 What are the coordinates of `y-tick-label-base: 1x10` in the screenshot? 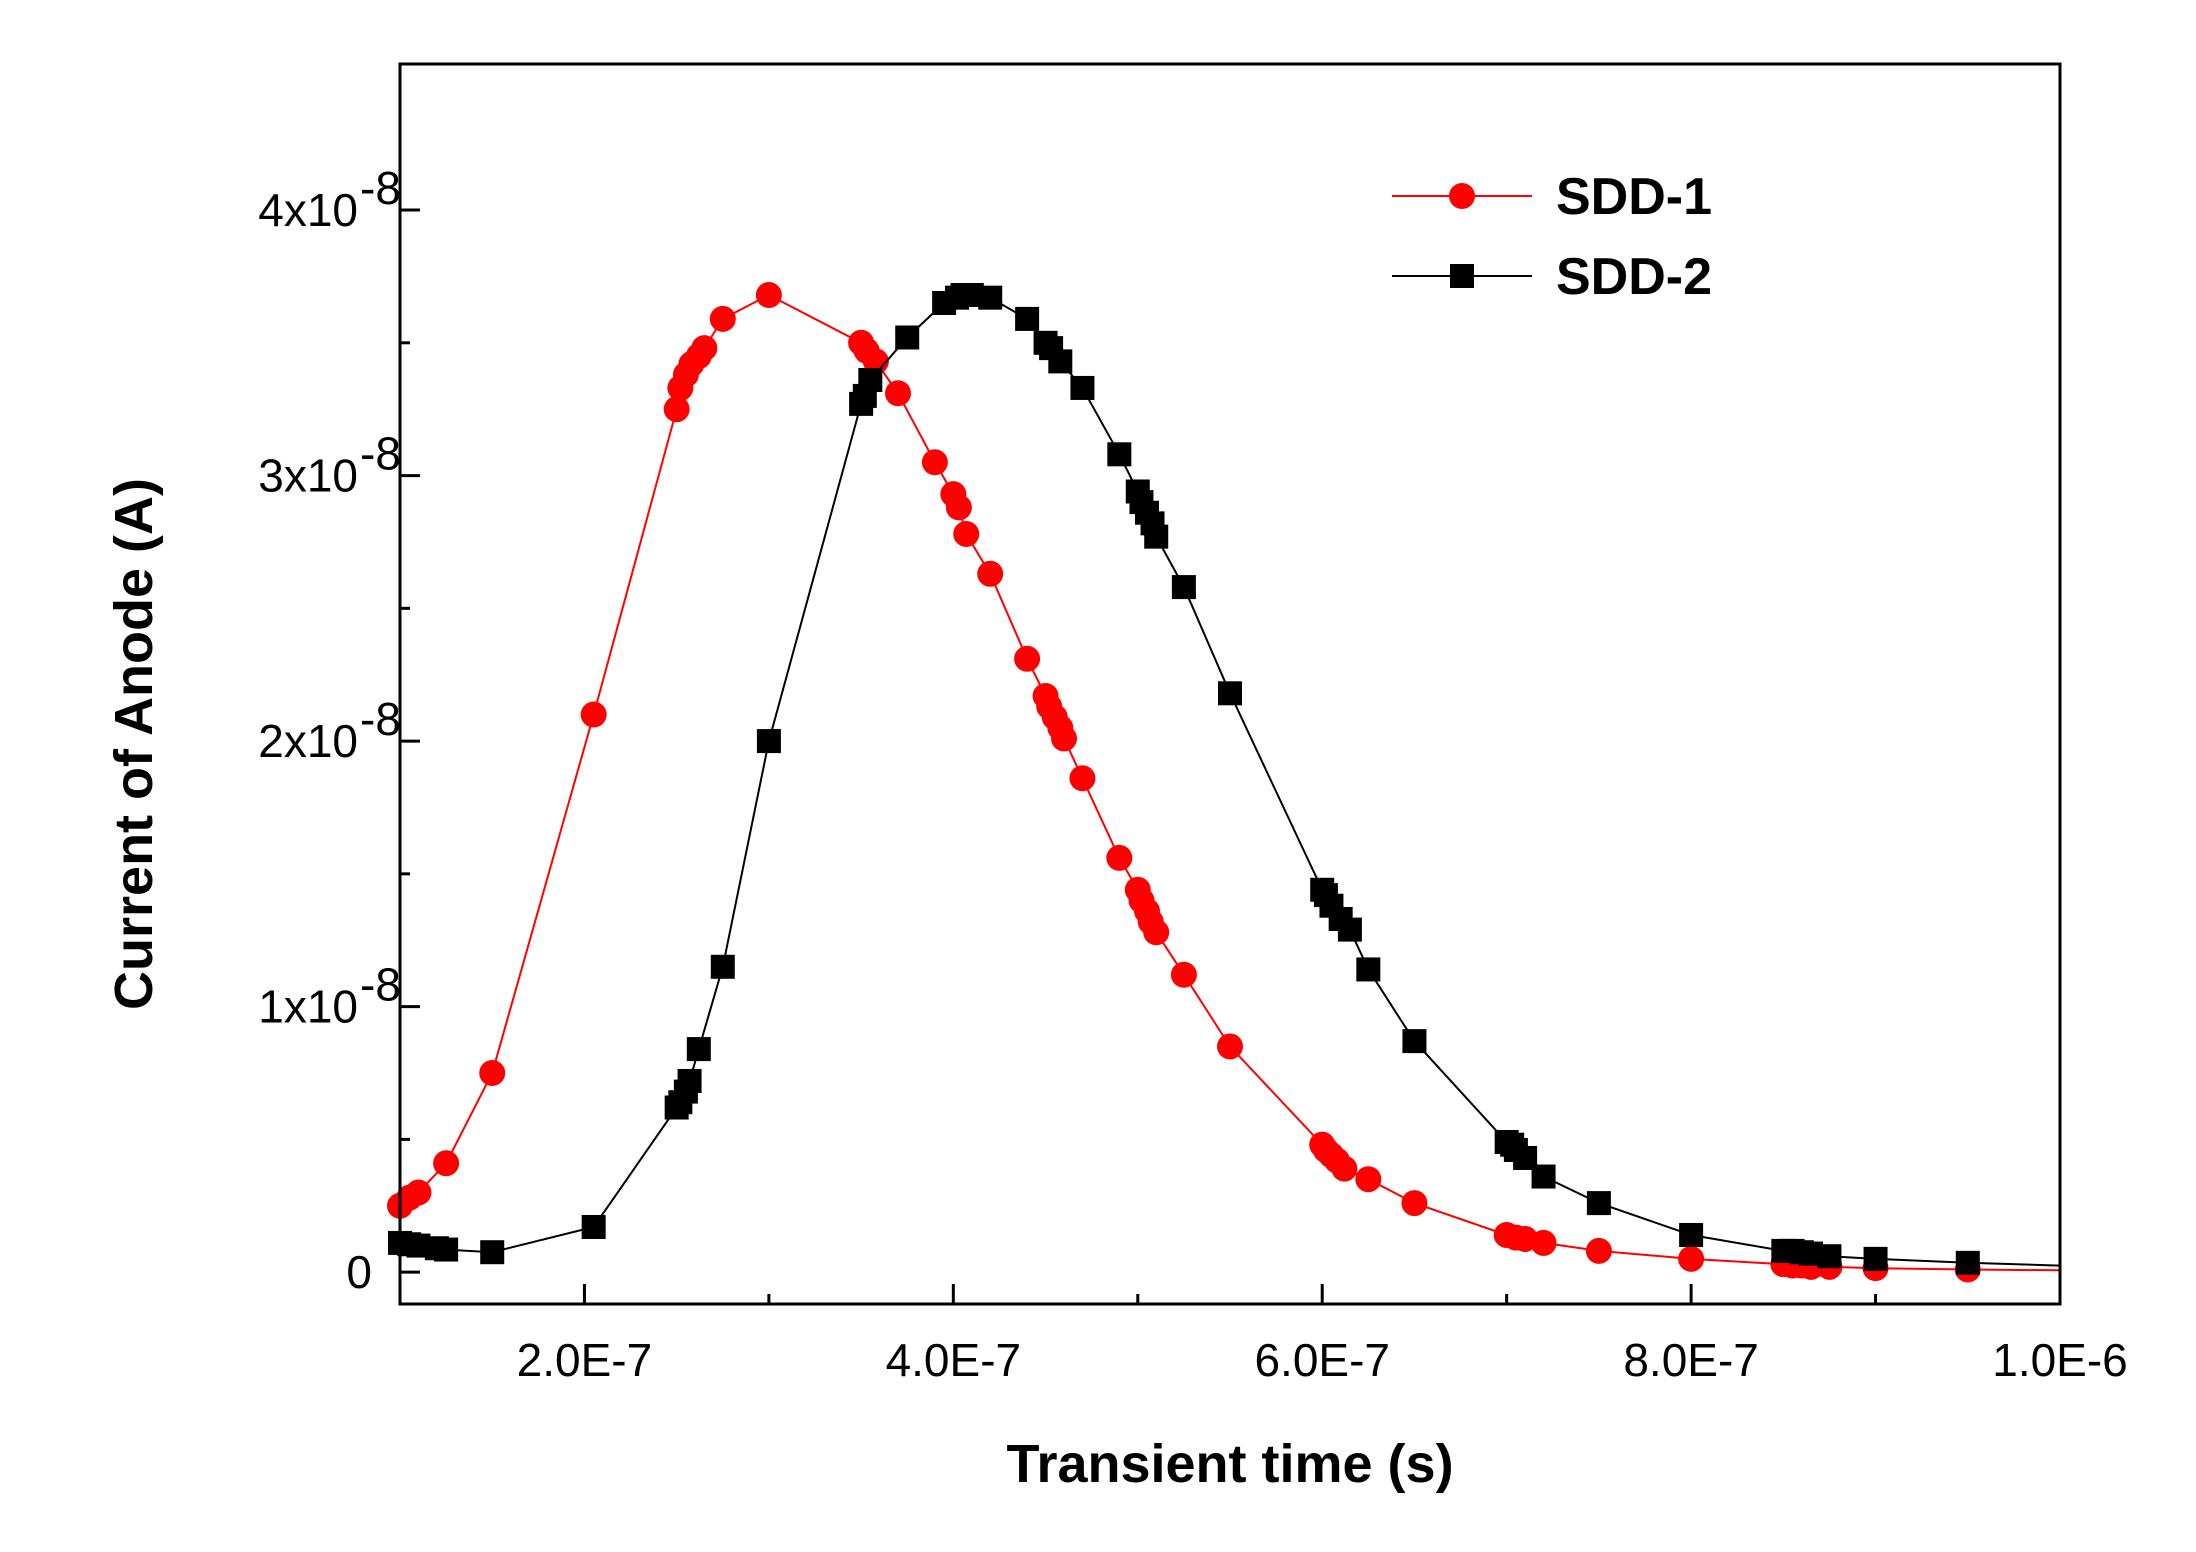 It's located at (308, 1007).